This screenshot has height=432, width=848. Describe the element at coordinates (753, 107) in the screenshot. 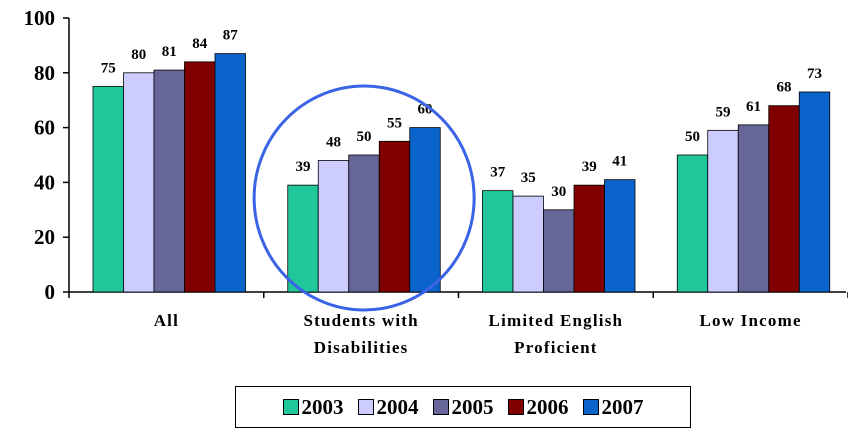

I see `bar-value-label: 61` at that location.